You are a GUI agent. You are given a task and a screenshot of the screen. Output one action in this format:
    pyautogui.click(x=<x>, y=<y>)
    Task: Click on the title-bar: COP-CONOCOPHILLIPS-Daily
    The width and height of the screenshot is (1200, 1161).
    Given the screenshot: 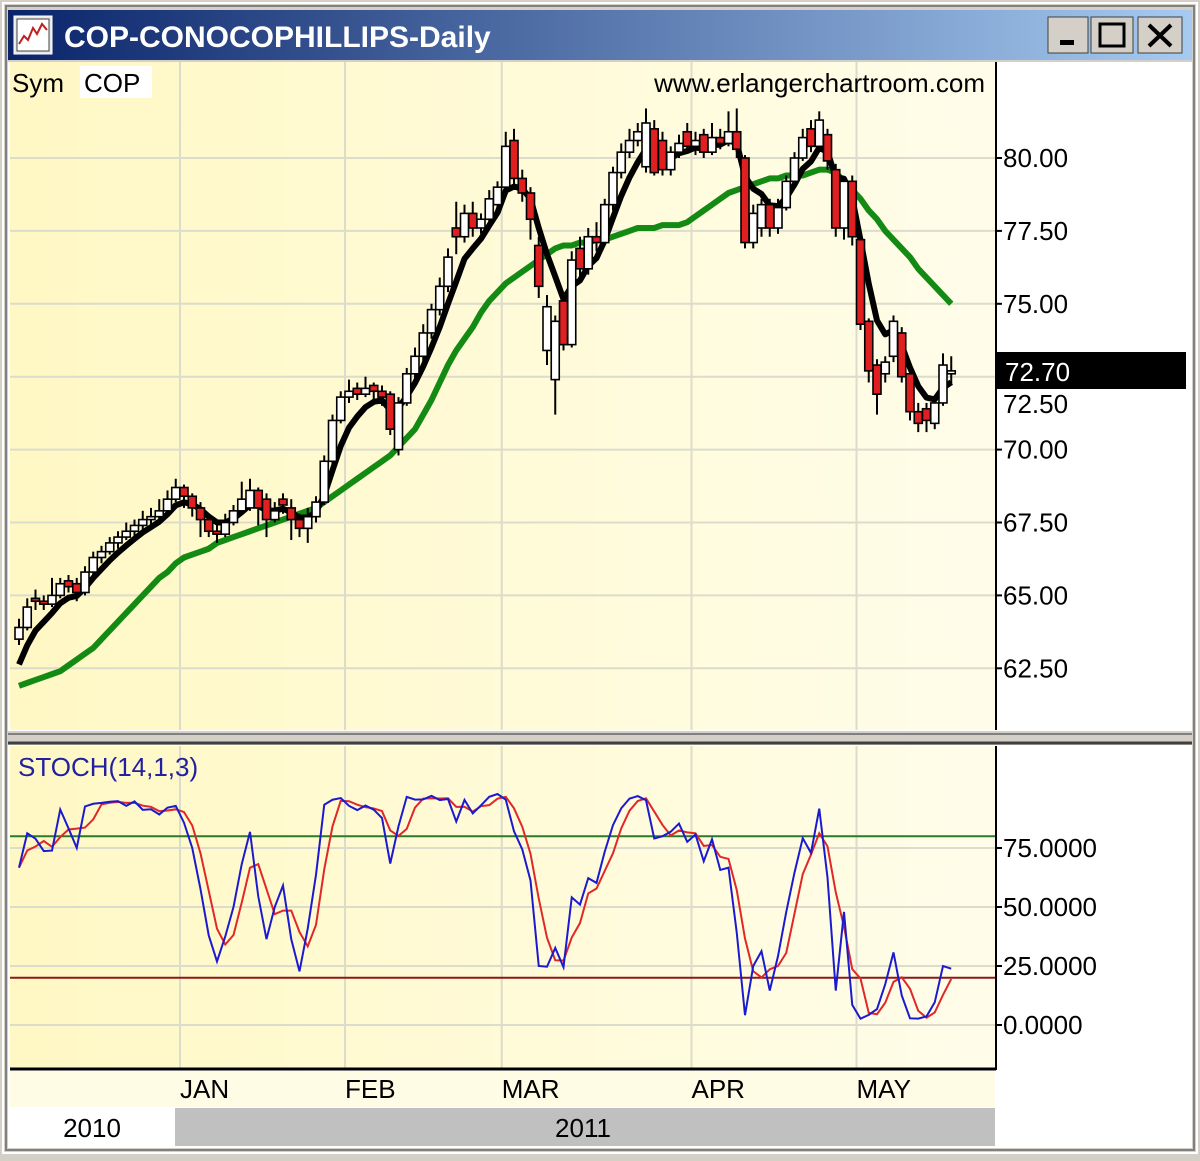 What is the action you would take?
    pyautogui.click(x=600, y=35)
    